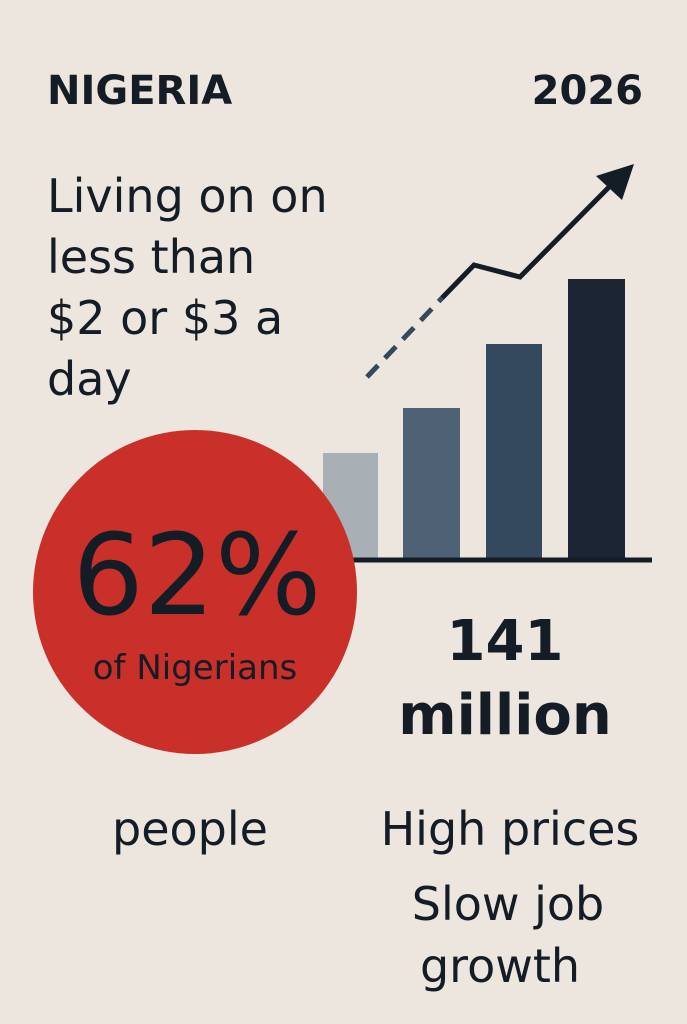  I want to click on count-line: million, so click(504, 715).